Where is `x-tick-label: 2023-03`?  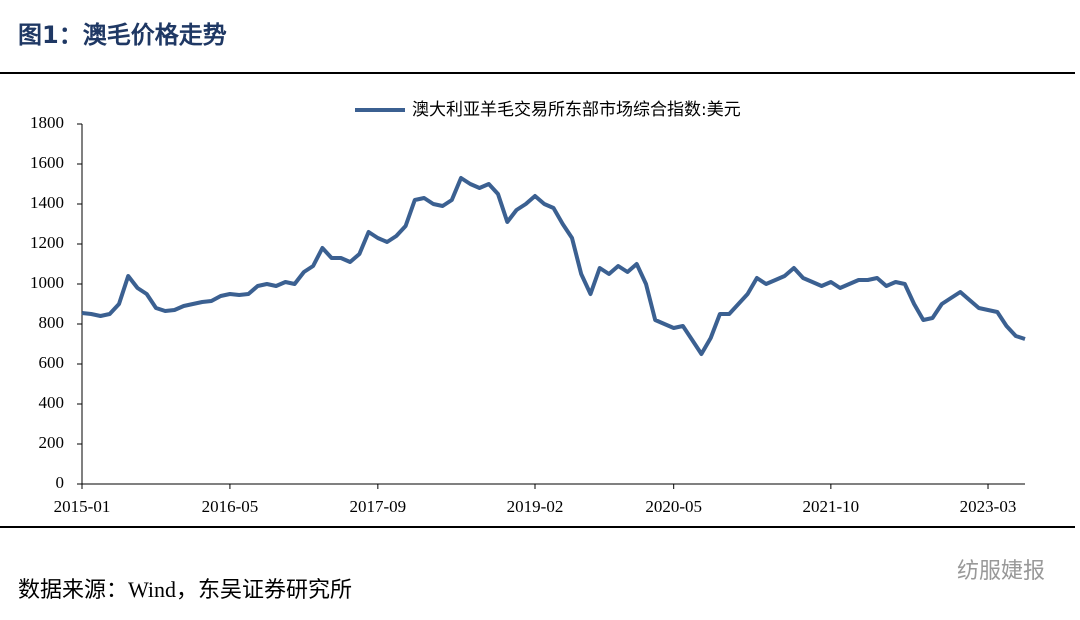
x-tick-label: 2023-03 is located at coordinates (988, 506).